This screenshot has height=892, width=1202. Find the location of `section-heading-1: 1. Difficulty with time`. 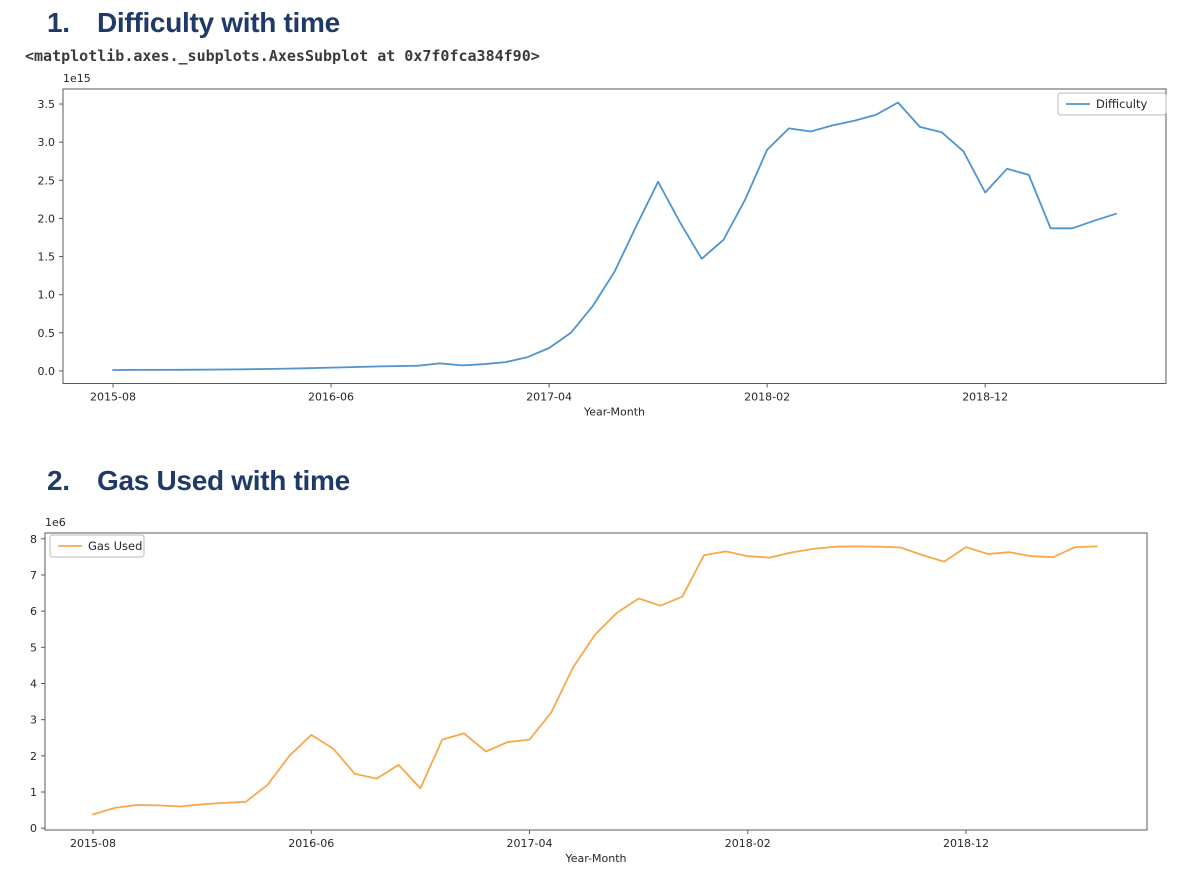

section-heading-1: 1. Difficulty with time is located at coordinates (193, 23).